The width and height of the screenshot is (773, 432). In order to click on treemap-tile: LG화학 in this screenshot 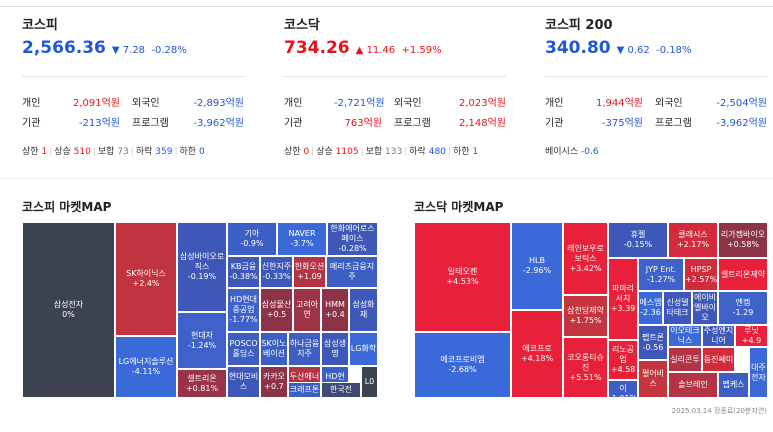, I will do `click(363, 349)`.